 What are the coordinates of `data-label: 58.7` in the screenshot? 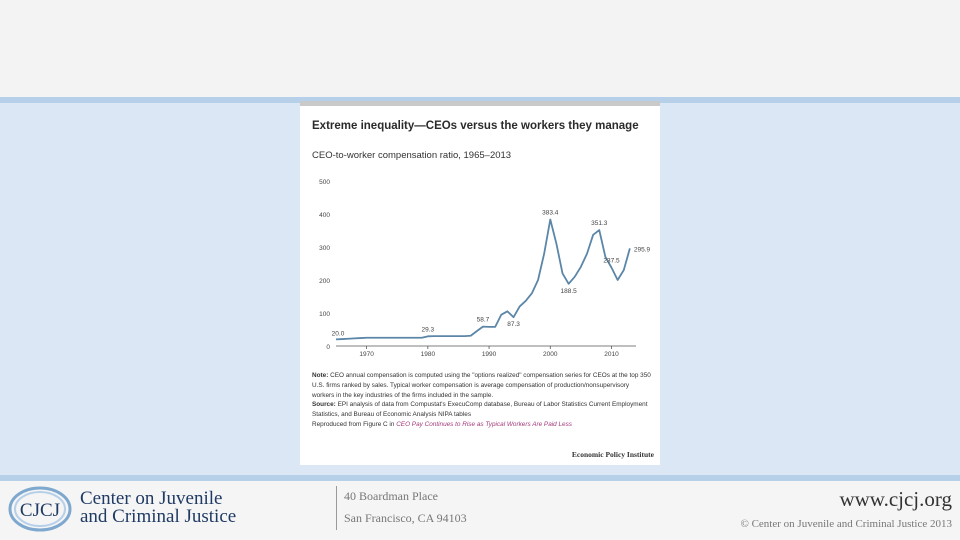 It's located at (483, 320).